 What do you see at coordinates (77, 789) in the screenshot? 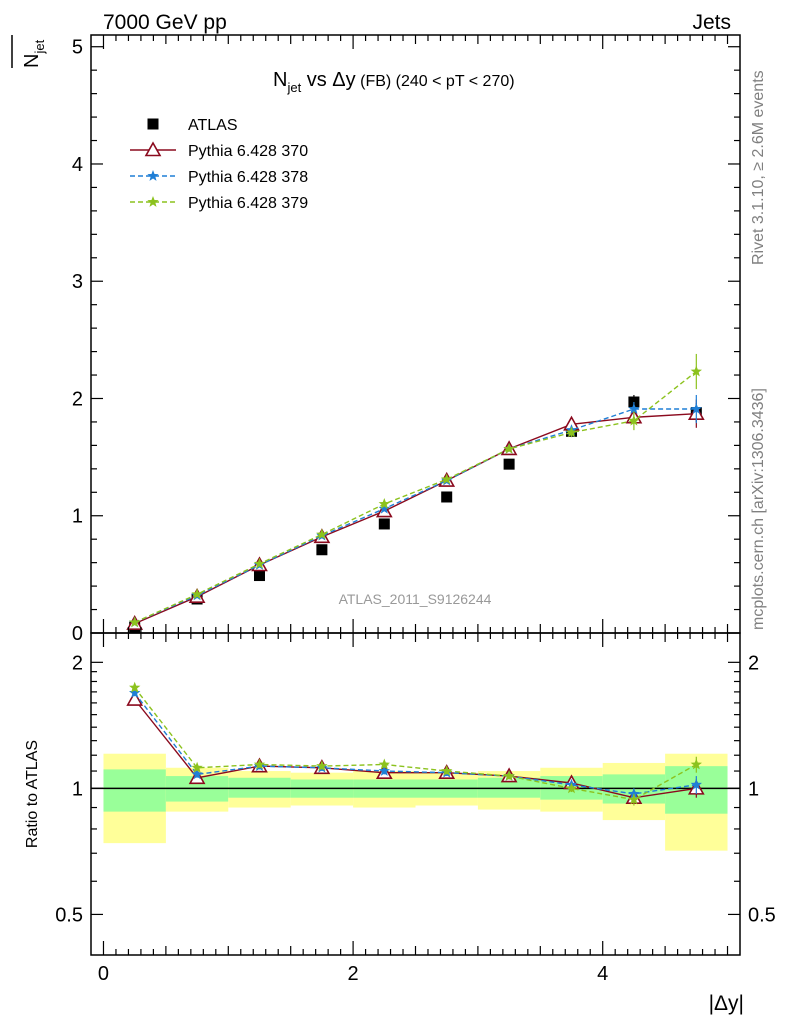
I see `ratio-y-tick-label: 1` at bounding box center [77, 789].